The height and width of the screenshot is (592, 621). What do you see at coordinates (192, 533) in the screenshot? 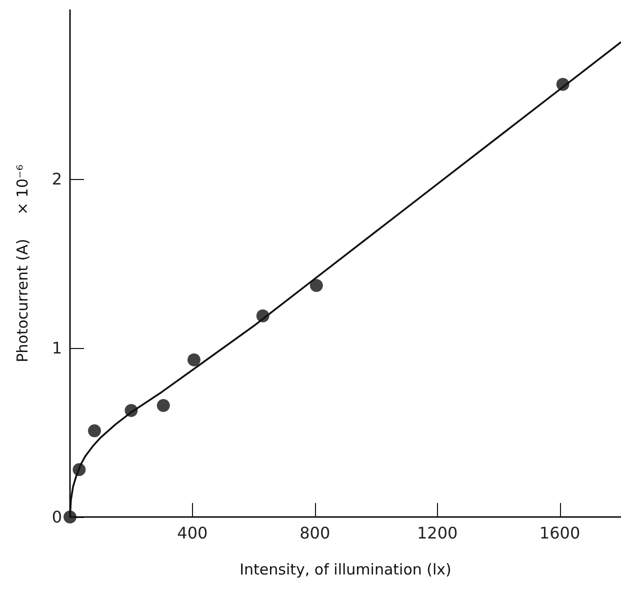
I see `x-tick-label: 400` at bounding box center [192, 533].